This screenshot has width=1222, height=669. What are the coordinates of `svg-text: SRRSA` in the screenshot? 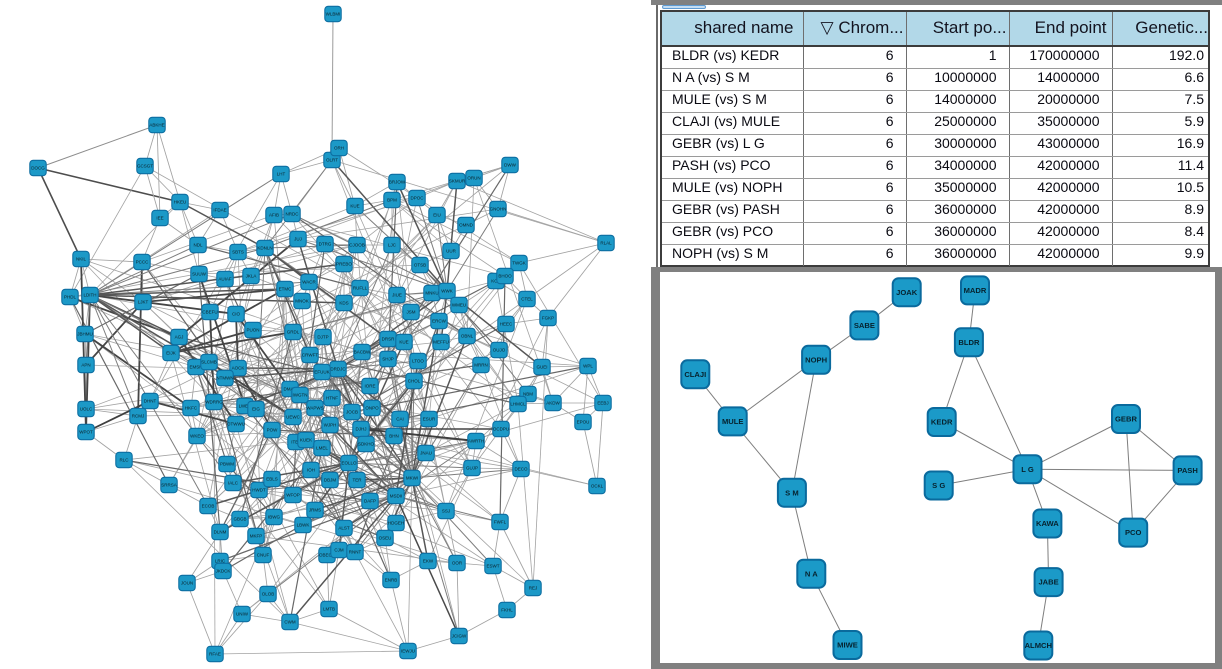 It's located at (169, 485).